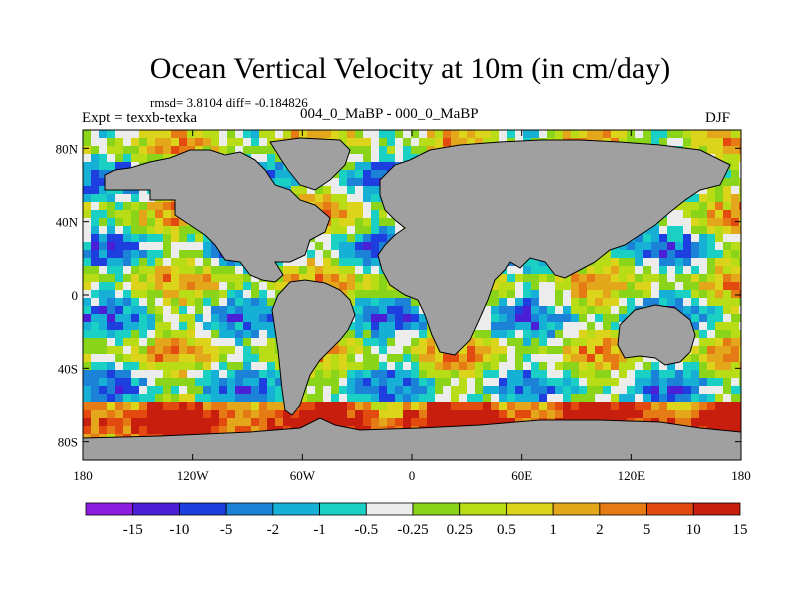  What do you see at coordinates (632, 475) in the screenshot?
I see `lon-tick-label: 120E` at bounding box center [632, 475].